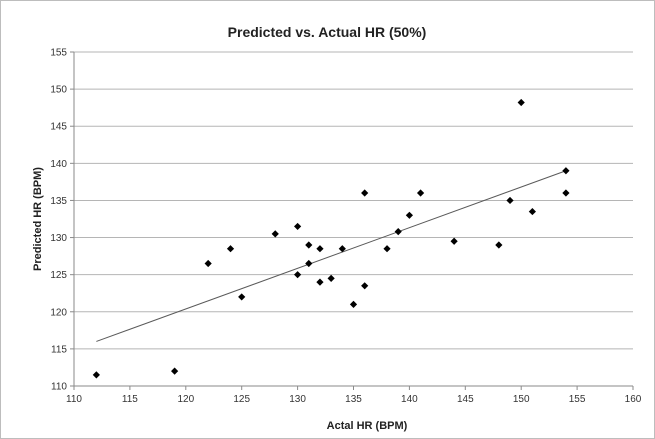 This screenshot has height=439, width=655. Describe the element at coordinates (185, 399) in the screenshot. I see `x-tick-label: 120` at that location.